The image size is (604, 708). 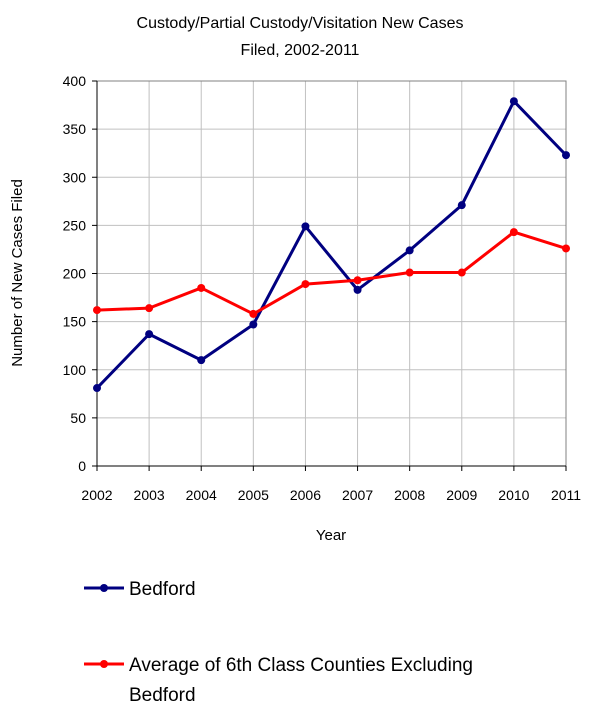 I want to click on x-tick-label: 2002, so click(x=96, y=495).